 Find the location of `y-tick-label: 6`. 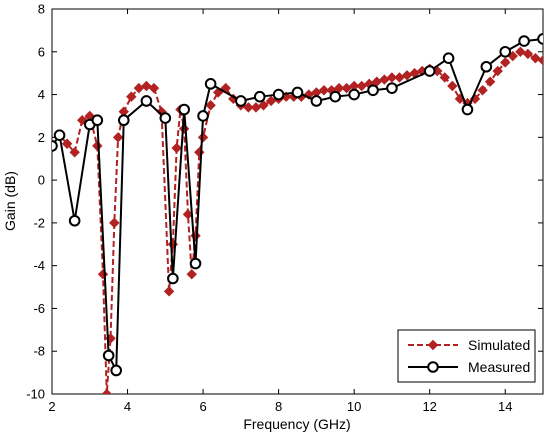

y-tick-label: 6 is located at coordinates (41, 51).